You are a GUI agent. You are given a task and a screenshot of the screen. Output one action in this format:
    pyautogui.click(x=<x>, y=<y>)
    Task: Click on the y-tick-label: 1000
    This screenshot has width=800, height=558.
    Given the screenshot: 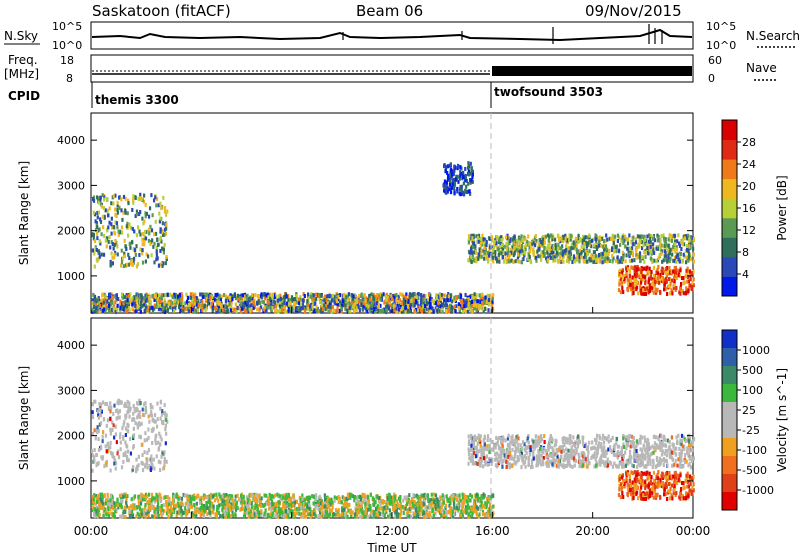 What is the action you would take?
    pyautogui.click(x=71, y=276)
    